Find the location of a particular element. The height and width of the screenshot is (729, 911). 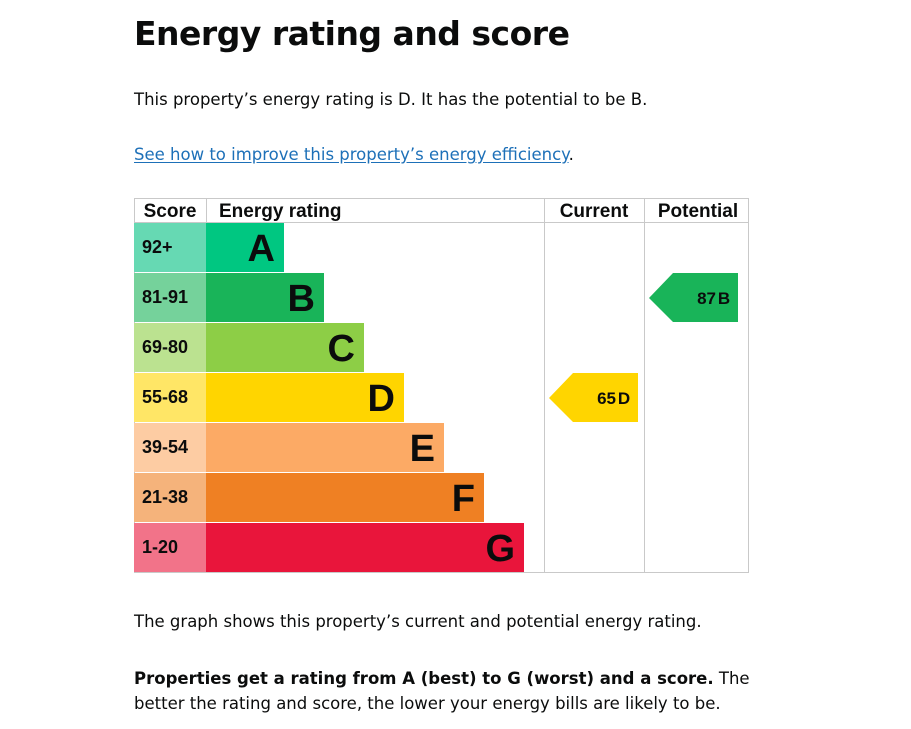

score-range-a: 92+ is located at coordinates (157, 247).